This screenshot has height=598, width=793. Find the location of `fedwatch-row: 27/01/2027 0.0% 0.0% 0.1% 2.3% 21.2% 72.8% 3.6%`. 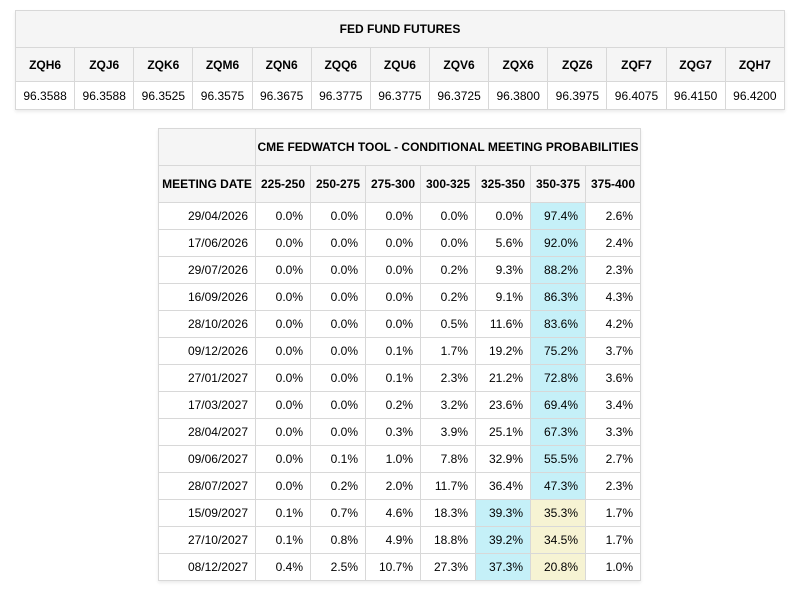

fedwatch-row: 27/01/2027 0.0% 0.0% 0.1% 2.3% 21.2% 72.8% 3.6% is located at coordinates (399, 378).